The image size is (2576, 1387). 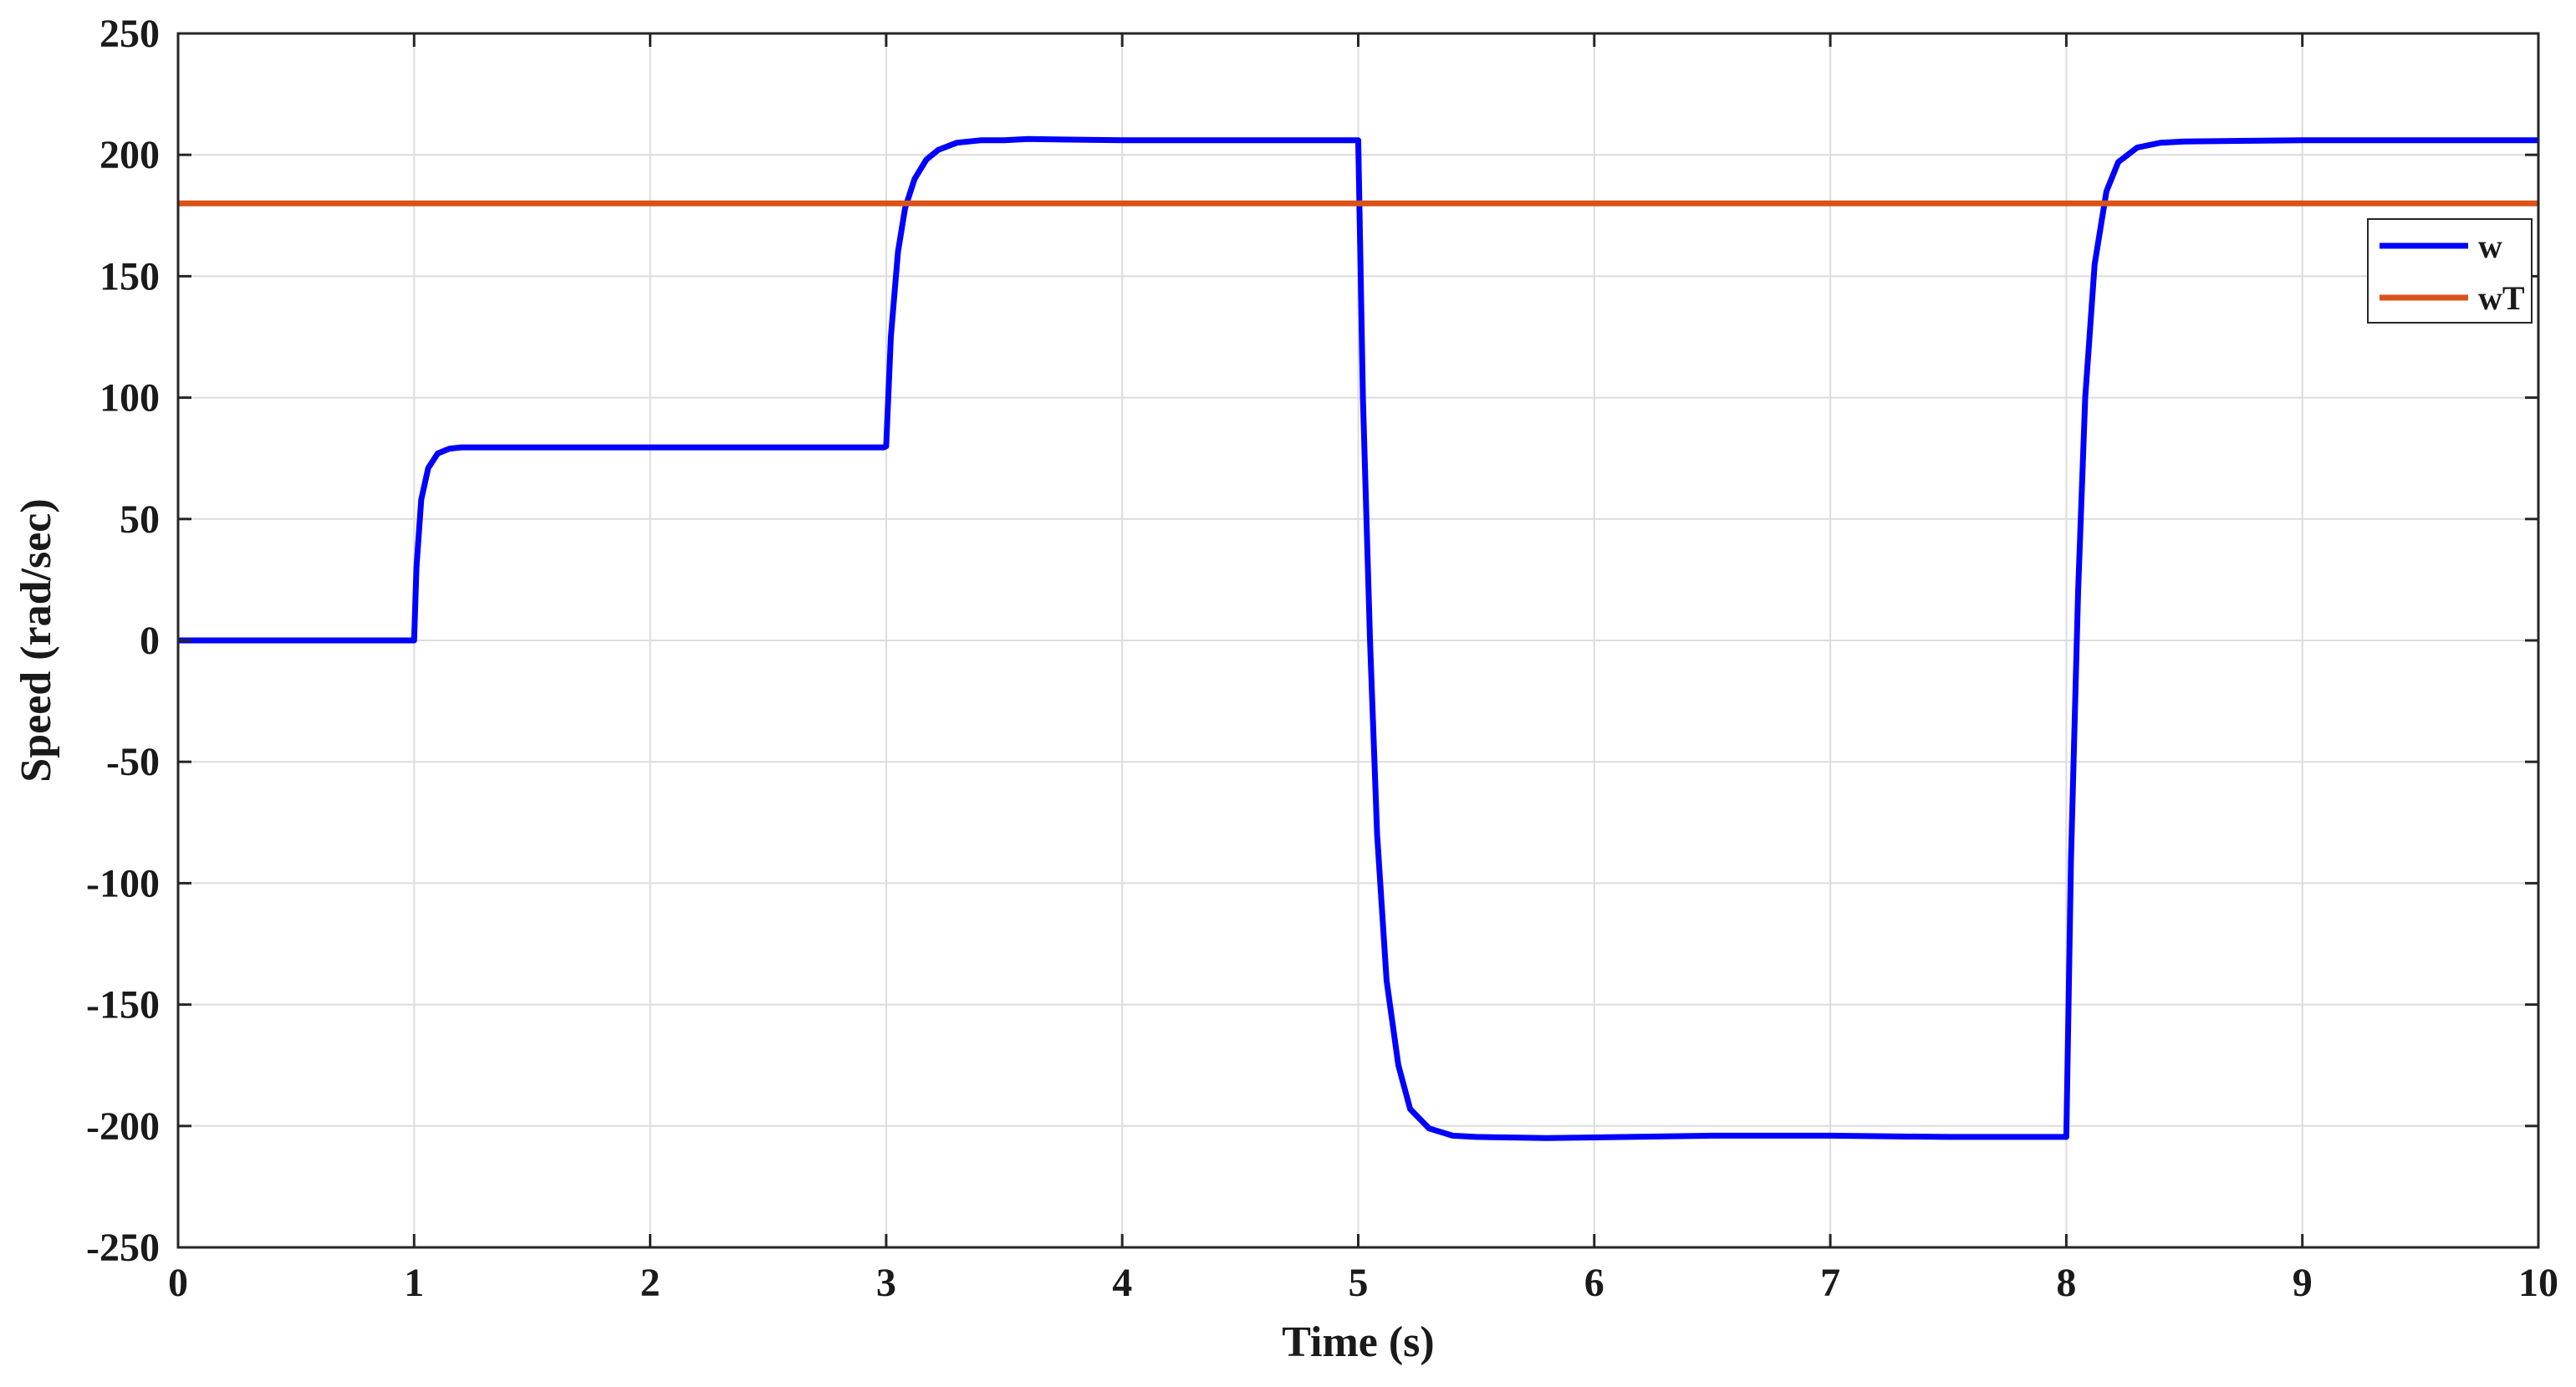 What do you see at coordinates (129, 155) in the screenshot?
I see `y-tick-label: 200` at bounding box center [129, 155].